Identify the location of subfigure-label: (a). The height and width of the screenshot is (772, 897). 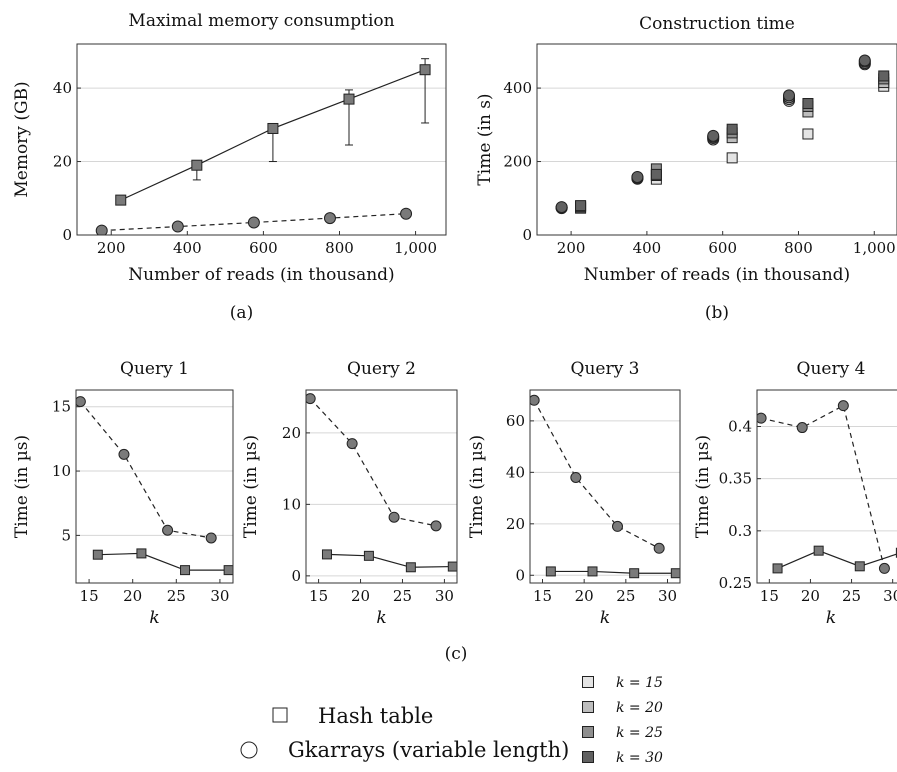
(241, 313).